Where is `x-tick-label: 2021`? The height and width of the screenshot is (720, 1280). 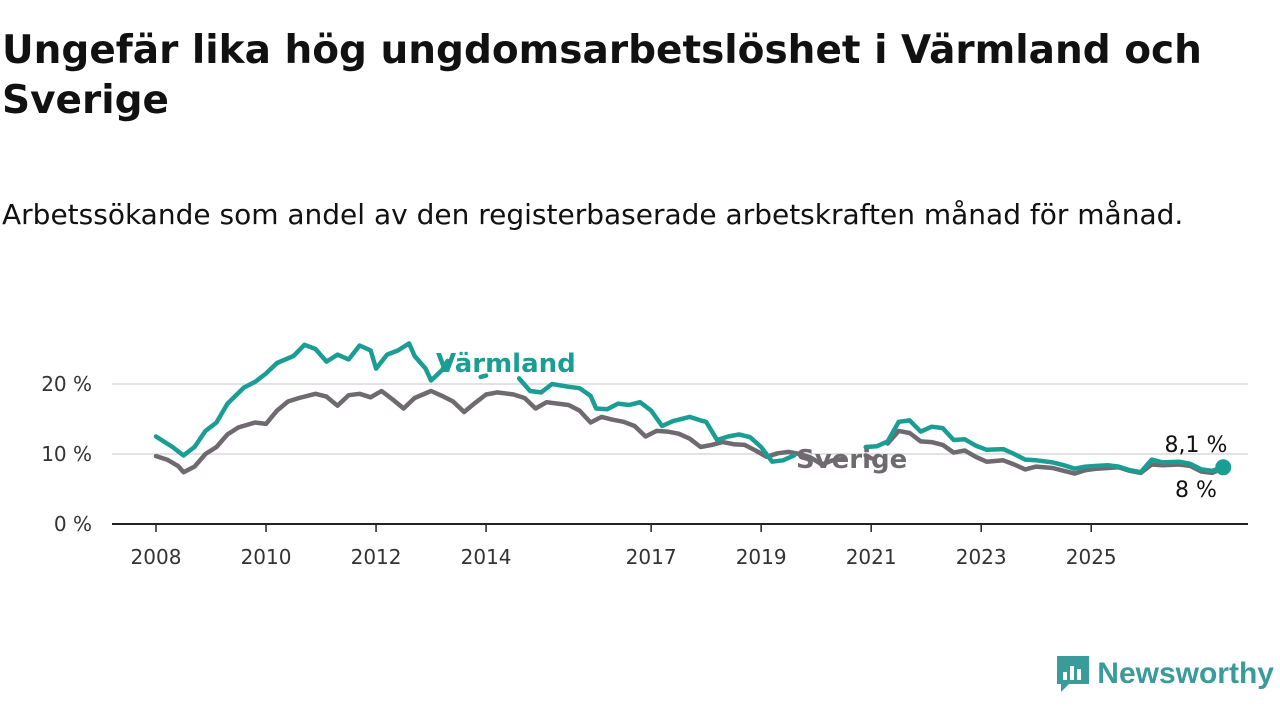 x-tick-label: 2021 is located at coordinates (871, 557).